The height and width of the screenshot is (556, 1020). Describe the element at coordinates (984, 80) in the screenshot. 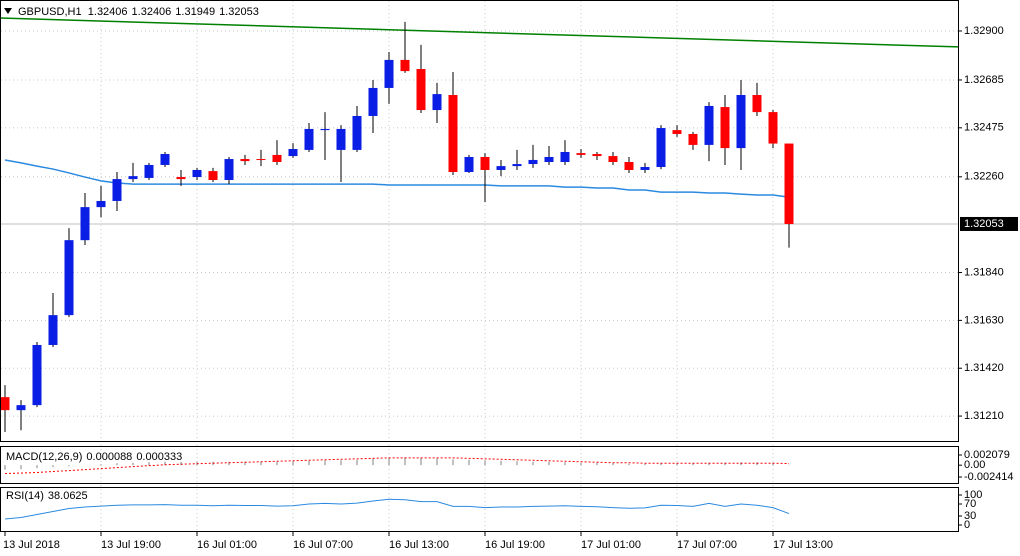

I see `y-tick-label: 1.32685` at that location.